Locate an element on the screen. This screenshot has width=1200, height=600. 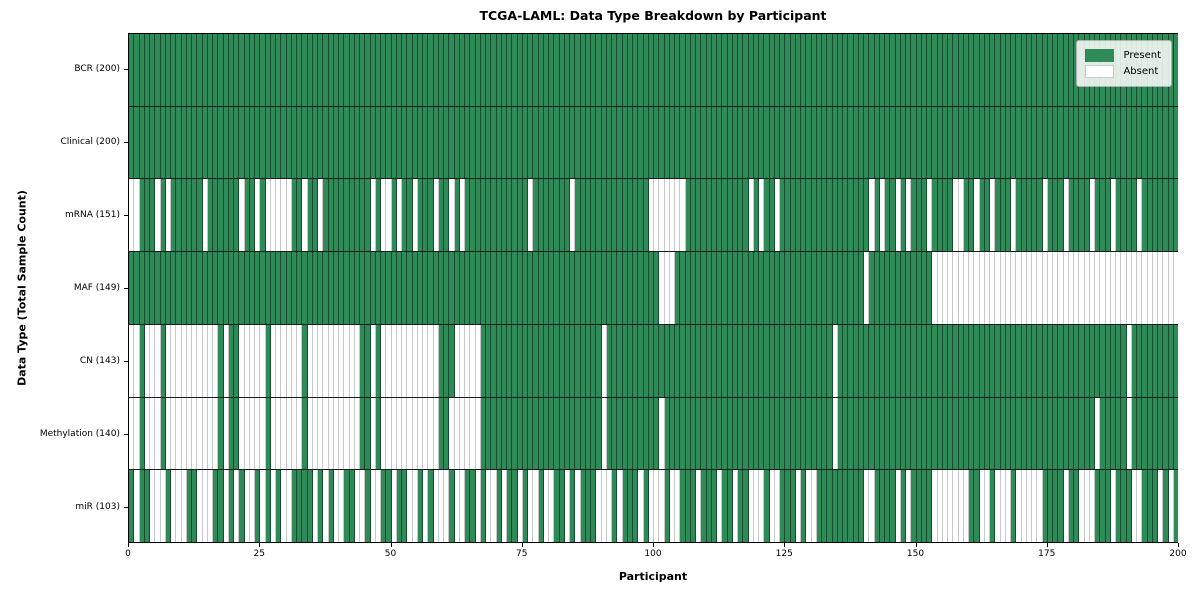
y-axis-title: Data Type (Total Sample Count) is located at coordinates (22, 288).